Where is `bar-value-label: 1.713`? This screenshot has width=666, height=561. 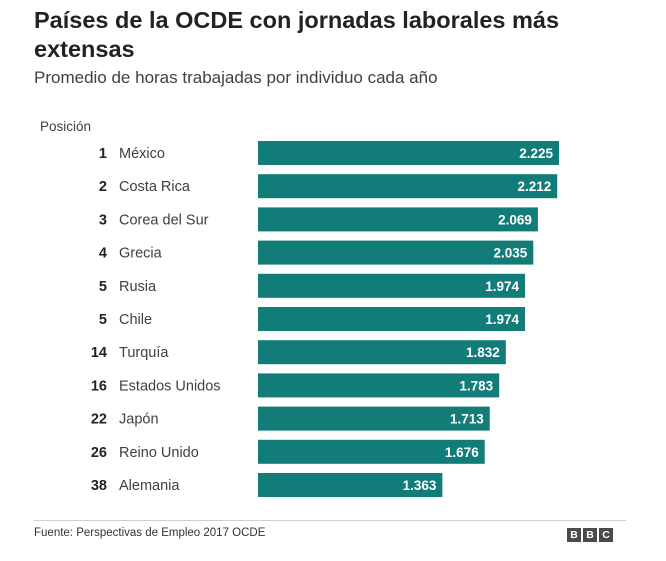
bar-value-label: 1.713 is located at coordinates (467, 419).